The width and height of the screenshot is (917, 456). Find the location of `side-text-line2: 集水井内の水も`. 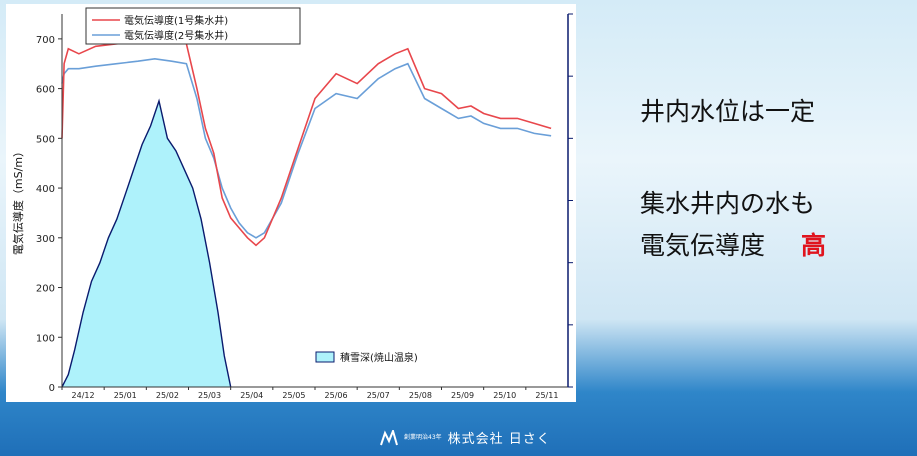

side-text-line2: 集水井内の水も is located at coordinates (728, 203).